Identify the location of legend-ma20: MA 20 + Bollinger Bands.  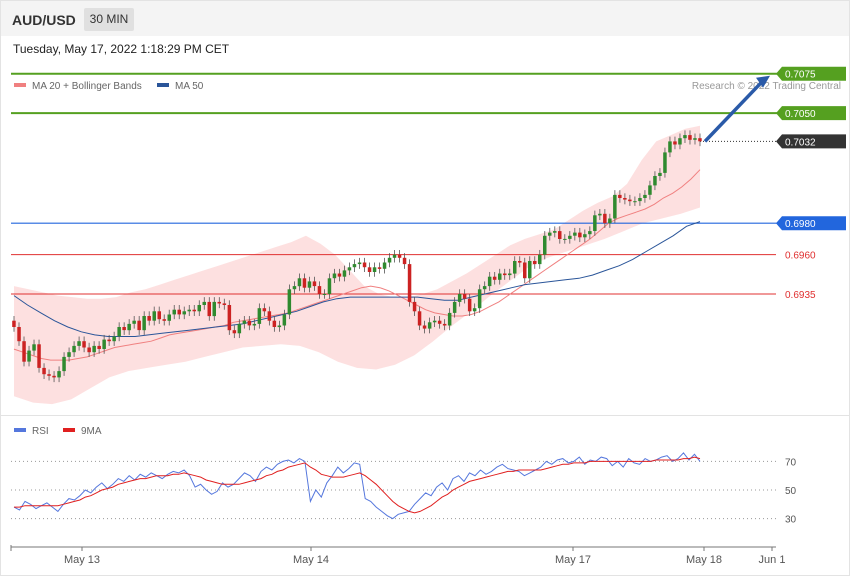
(78, 86).